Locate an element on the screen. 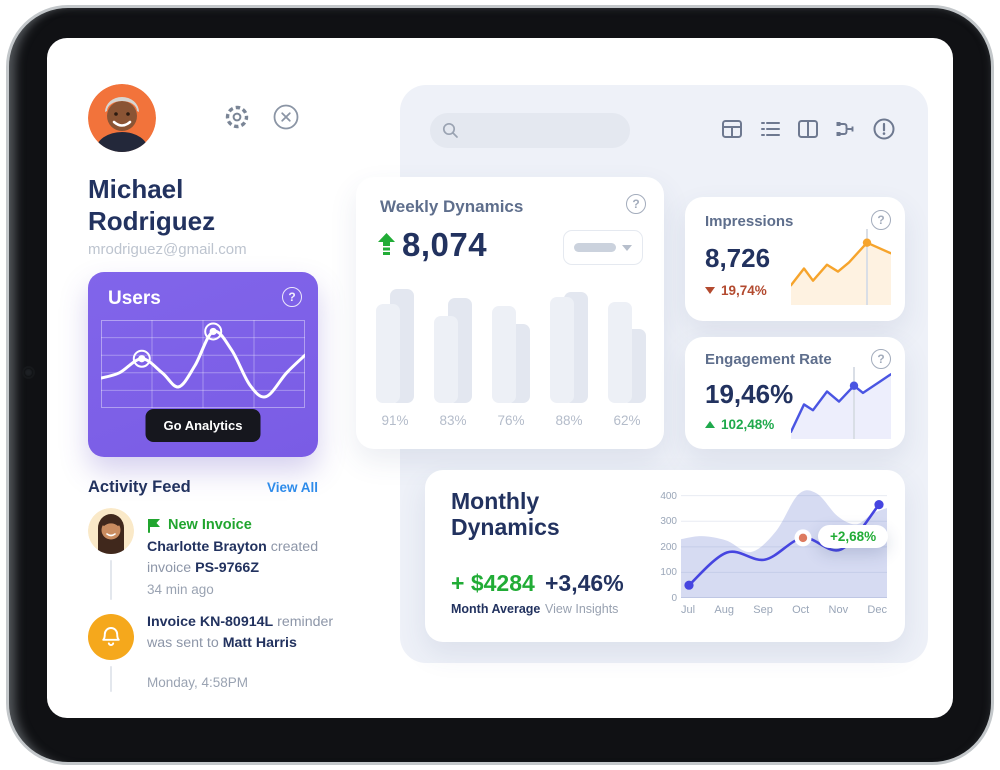  users-card-title: Users is located at coordinates (134, 298).